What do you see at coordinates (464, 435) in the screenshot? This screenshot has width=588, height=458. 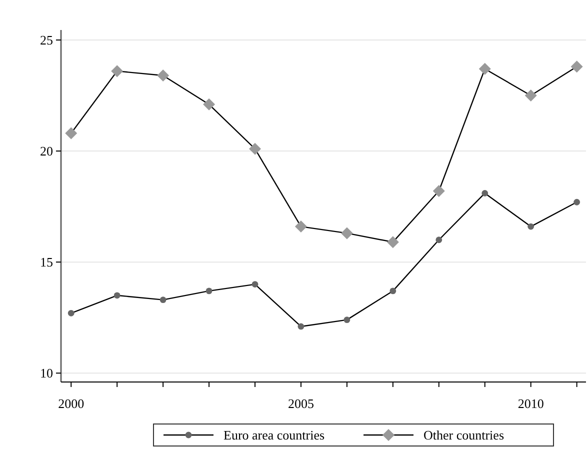 I see `legend-label: Other countries` at bounding box center [464, 435].